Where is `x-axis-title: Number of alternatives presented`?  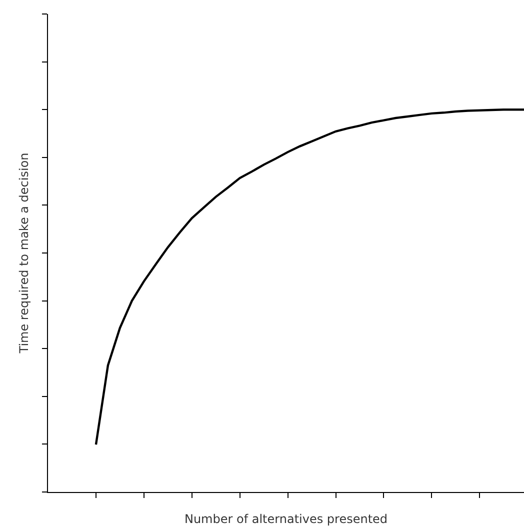 x-axis-title: Number of alternatives presented is located at coordinates (286, 519).